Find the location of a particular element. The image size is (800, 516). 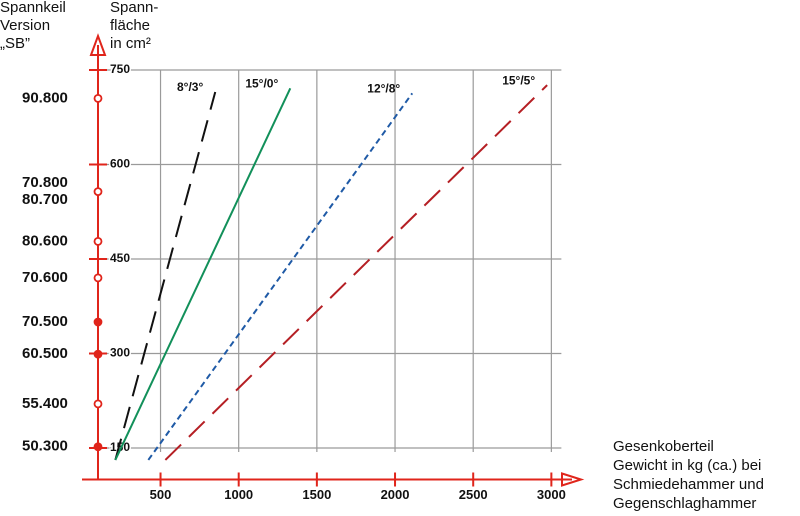

y-tick-label: 300 is located at coordinates (120, 353).